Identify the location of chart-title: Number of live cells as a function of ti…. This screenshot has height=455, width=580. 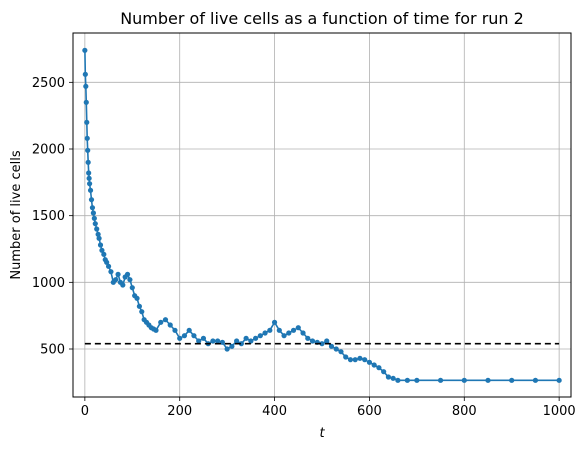
(322, 18).